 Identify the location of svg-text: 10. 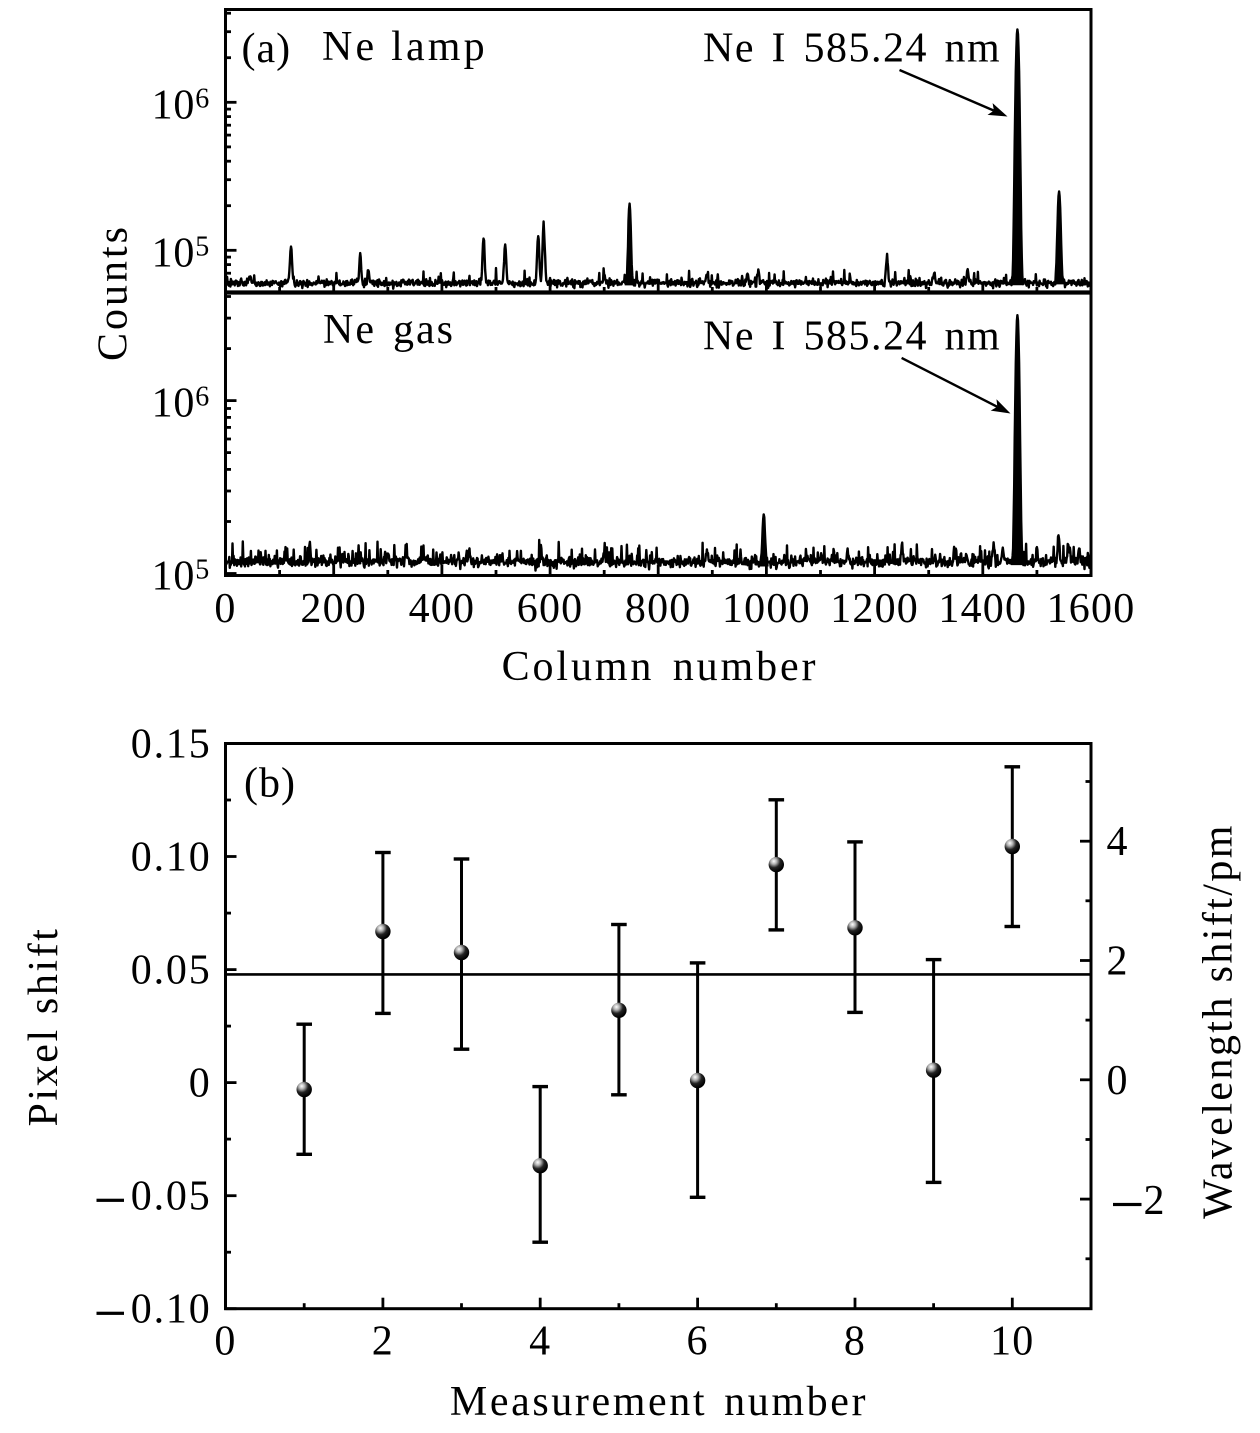
(1012, 1342).